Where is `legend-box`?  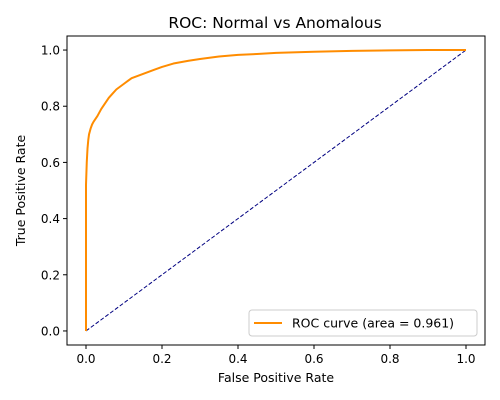
legend-box is located at coordinates (363, 323).